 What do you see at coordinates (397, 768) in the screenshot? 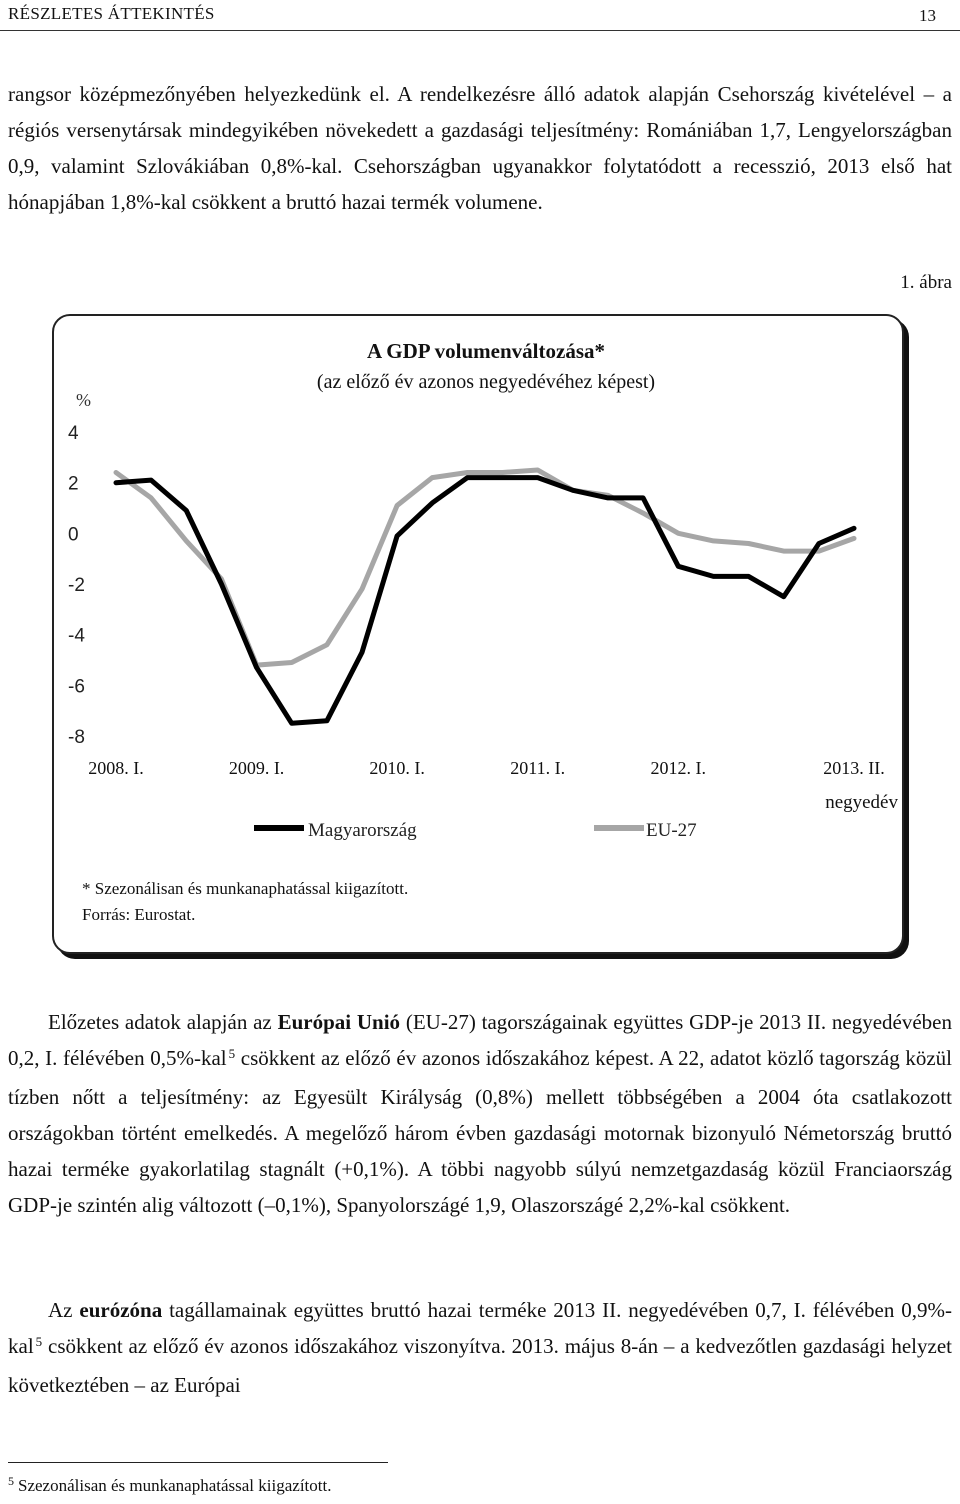
I see `x-tick-label: 2010. I.` at bounding box center [397, 768].